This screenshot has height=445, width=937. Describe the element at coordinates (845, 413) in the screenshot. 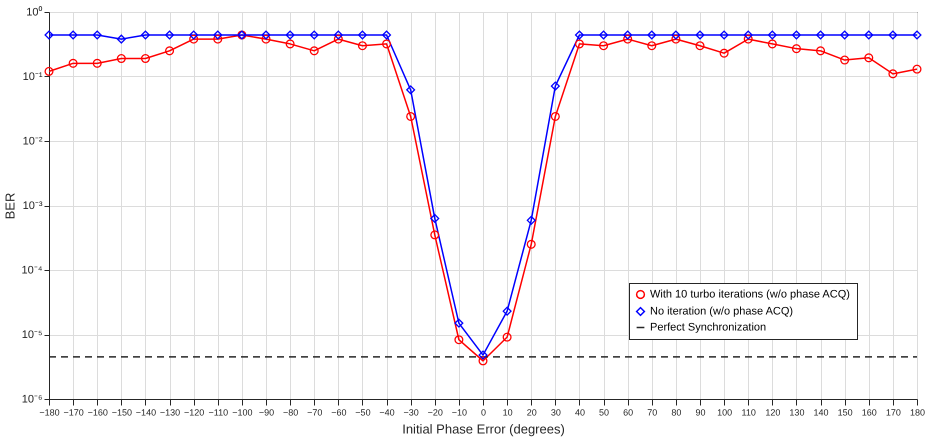

I see `x-tick-label: 150` at that location.